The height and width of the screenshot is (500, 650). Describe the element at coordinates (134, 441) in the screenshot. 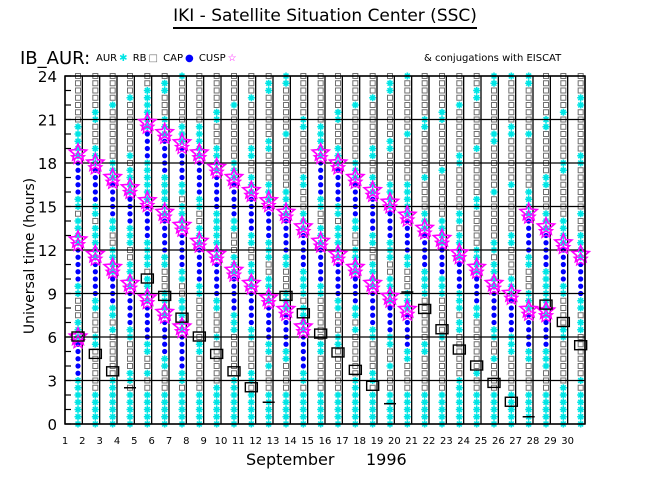

I see `x-tick-label: 5` at that location.